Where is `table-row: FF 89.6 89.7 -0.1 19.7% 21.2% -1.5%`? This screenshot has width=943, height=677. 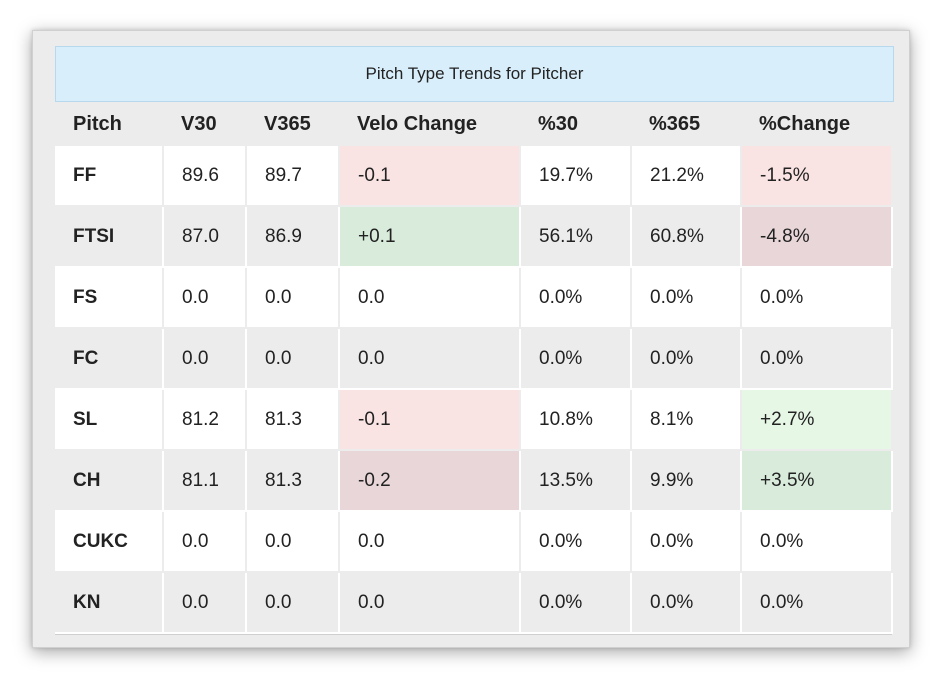 table-row: FF 89.6 89.7 -0.1 19.7% 21.2% -1.5% is located at coordinates (474, 176).